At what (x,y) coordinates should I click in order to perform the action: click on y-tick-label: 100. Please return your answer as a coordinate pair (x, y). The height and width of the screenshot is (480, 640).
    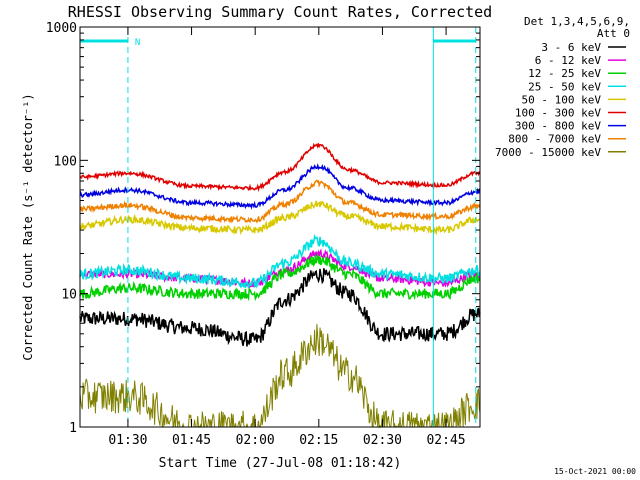
    Looking at the image, I should click on (65, 161).